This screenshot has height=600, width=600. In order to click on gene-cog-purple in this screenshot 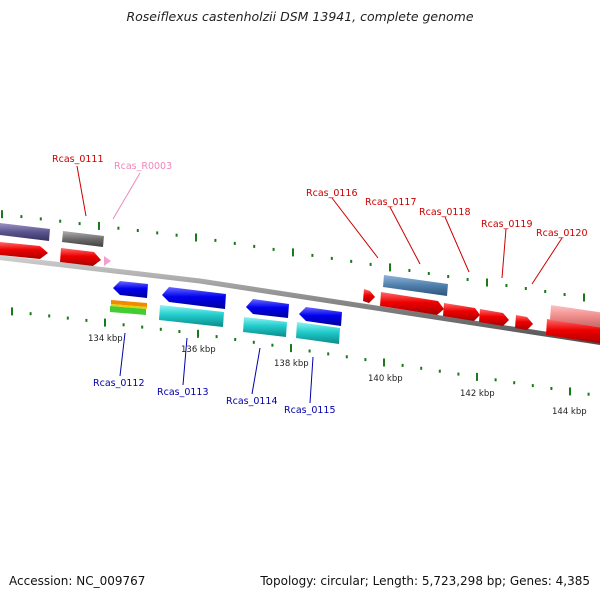, I will do `click(25, 232)`.